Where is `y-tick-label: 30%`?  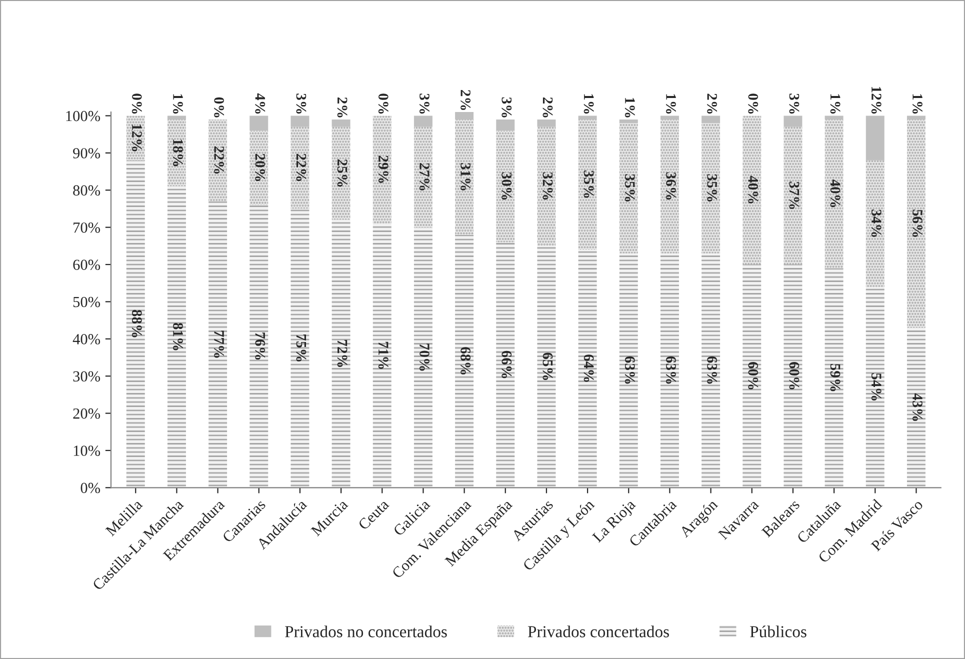 y-tick-label: 30% is located at coordinates (86, 376).